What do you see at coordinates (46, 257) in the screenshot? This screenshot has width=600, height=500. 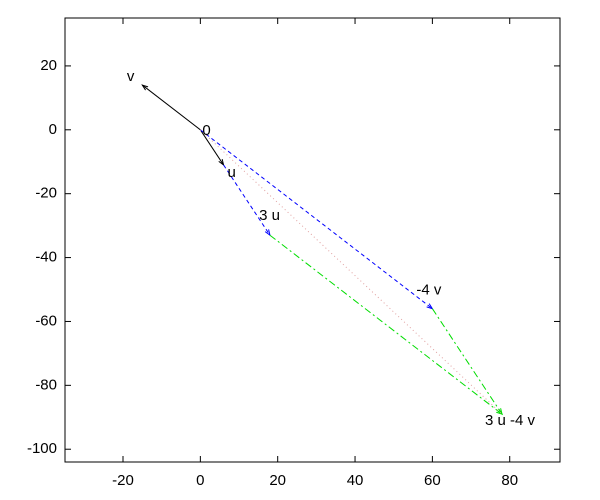 I see `y-tick-label: -40` at bounding box center [46, 257].